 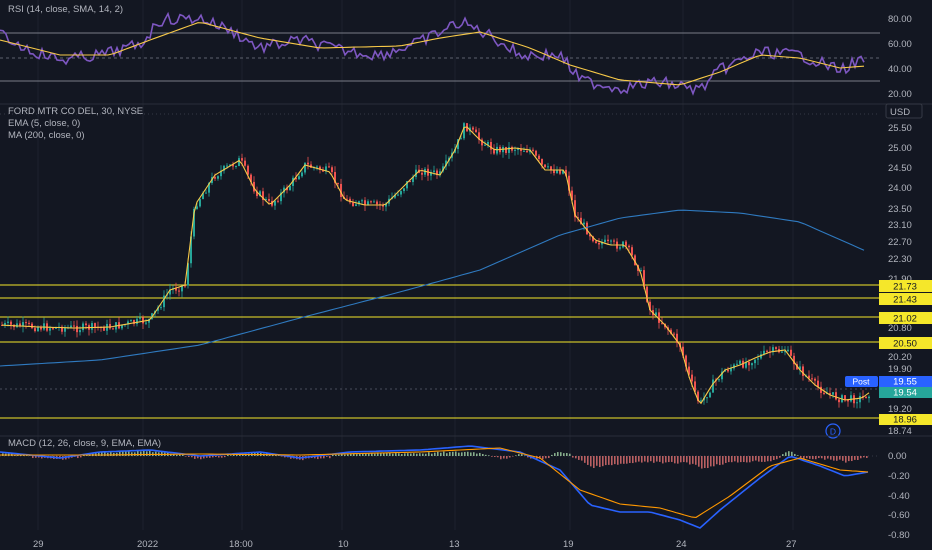 I want to click on time-axis: 29 2022 18:00 10 13 19 24 27, so click(x=415, y=544).